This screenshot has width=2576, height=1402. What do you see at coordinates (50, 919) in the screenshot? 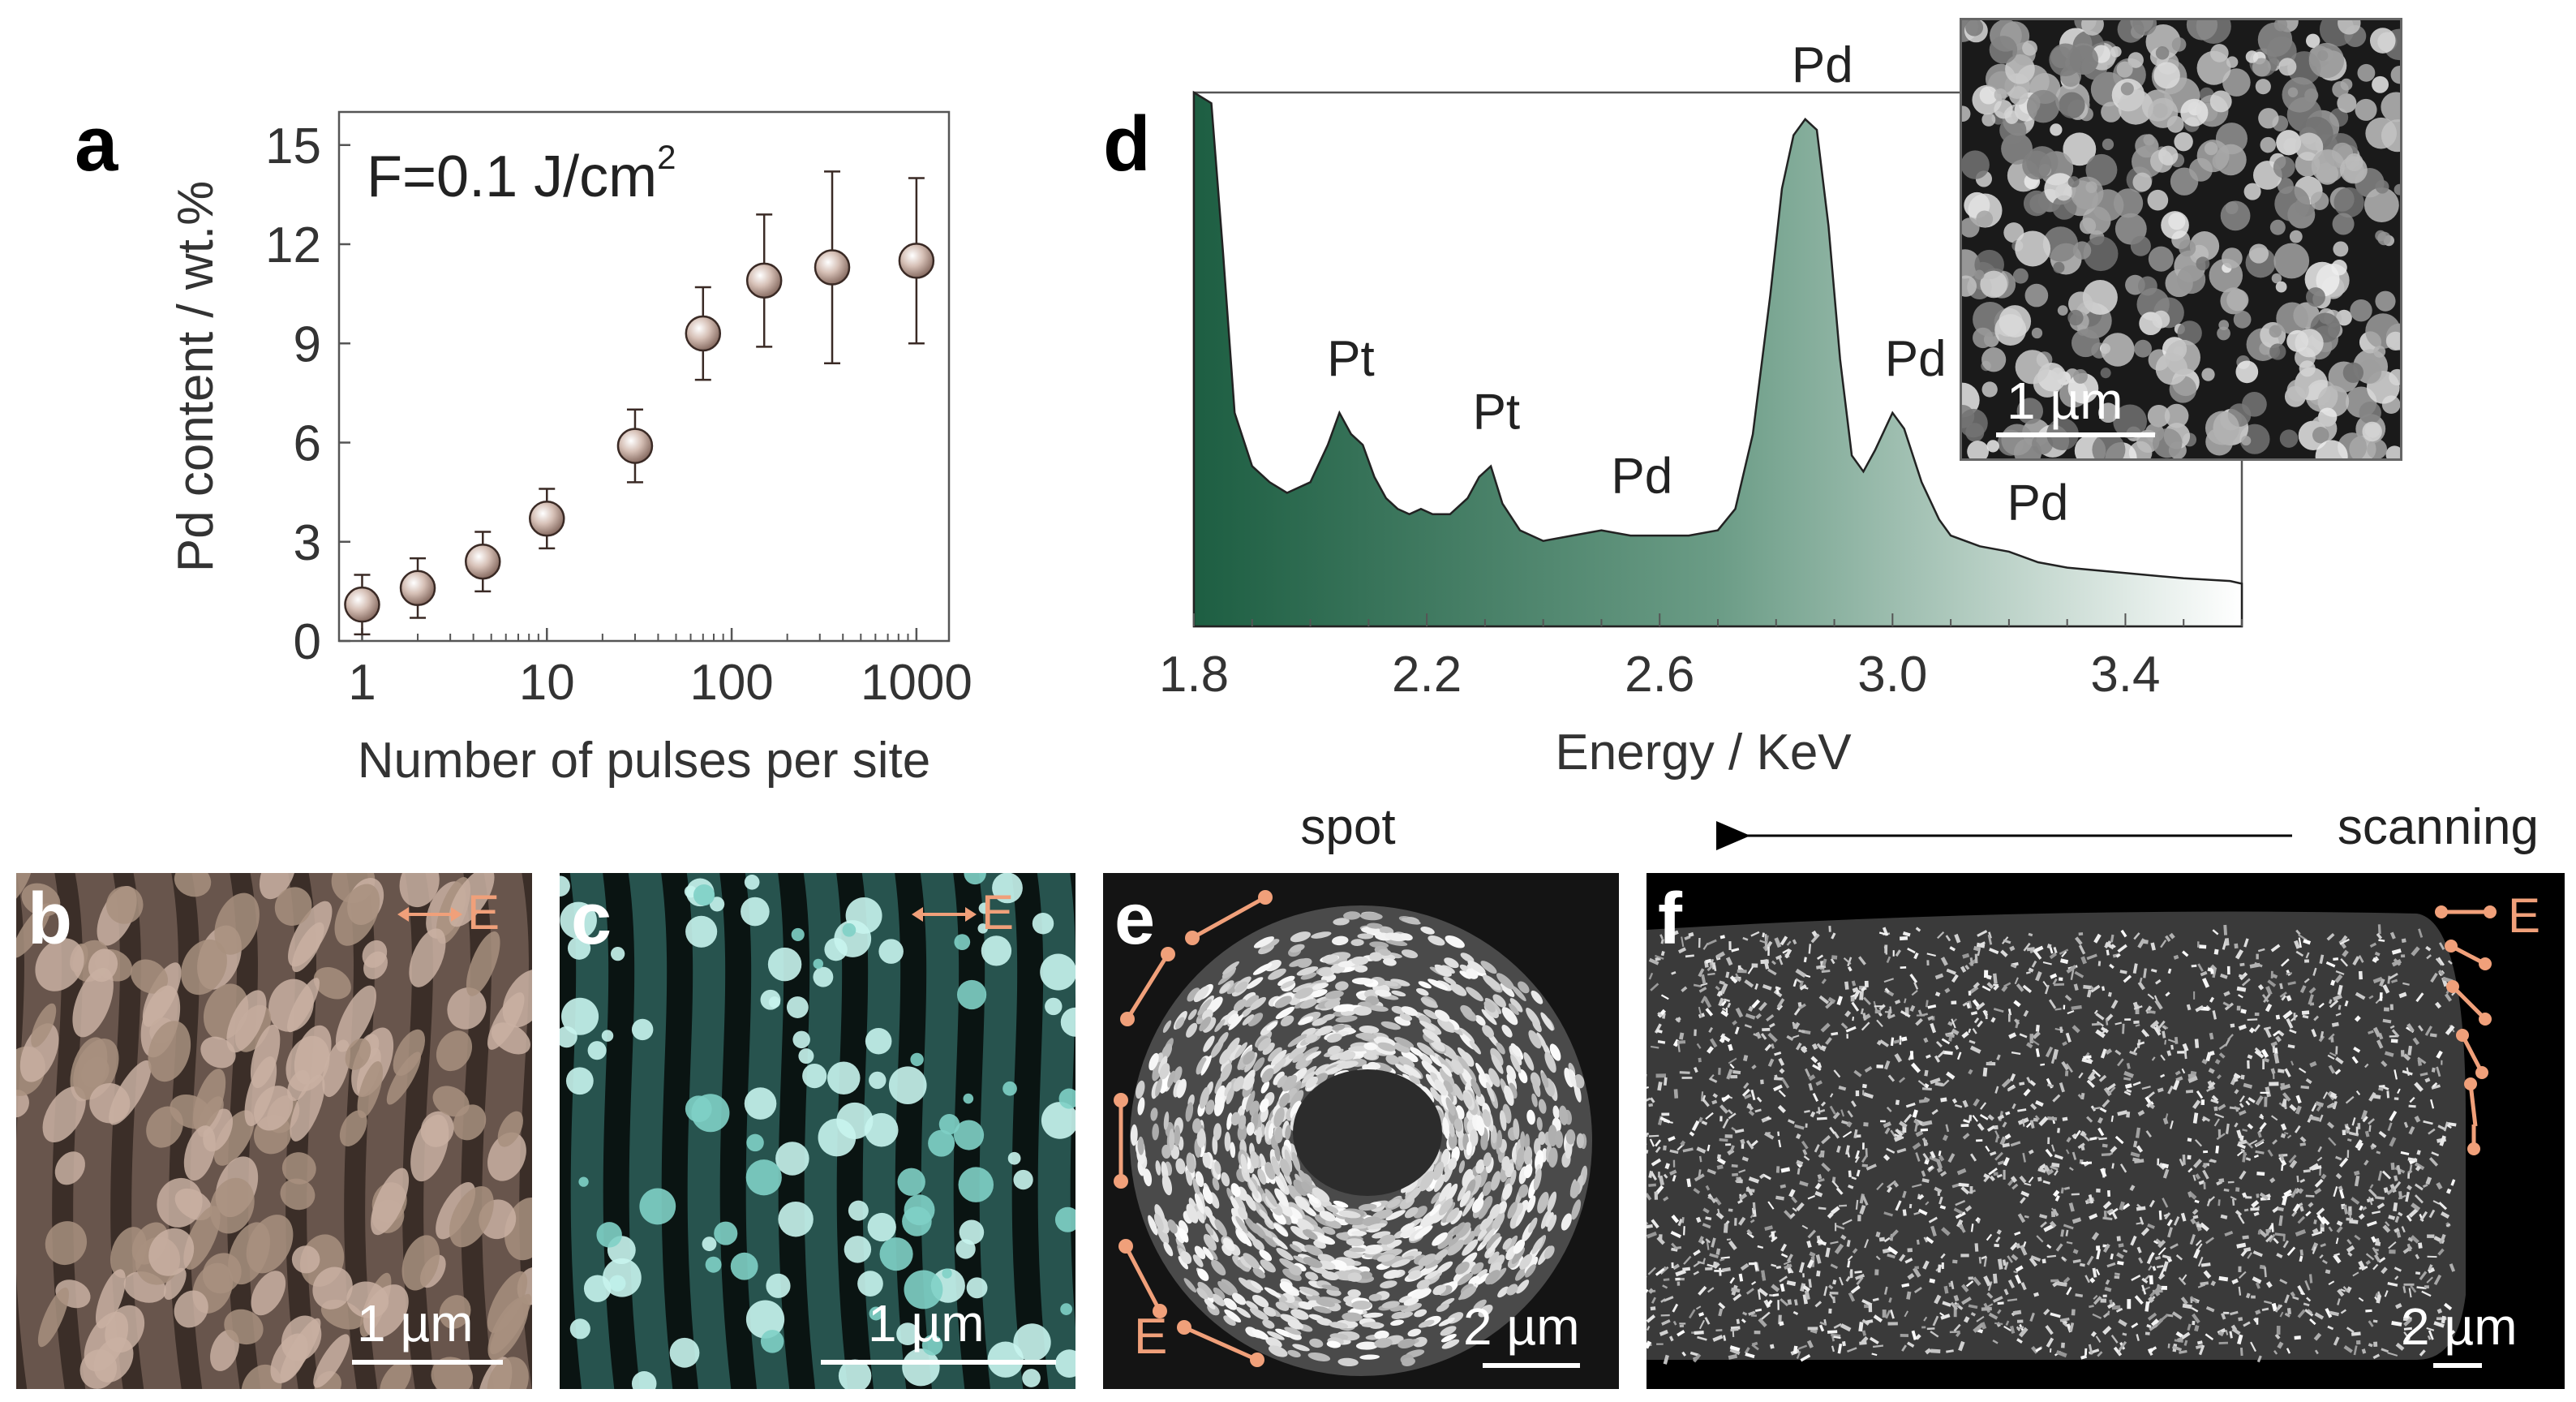
I see `panel-letter-b: b` at bounding box center [50, 919].